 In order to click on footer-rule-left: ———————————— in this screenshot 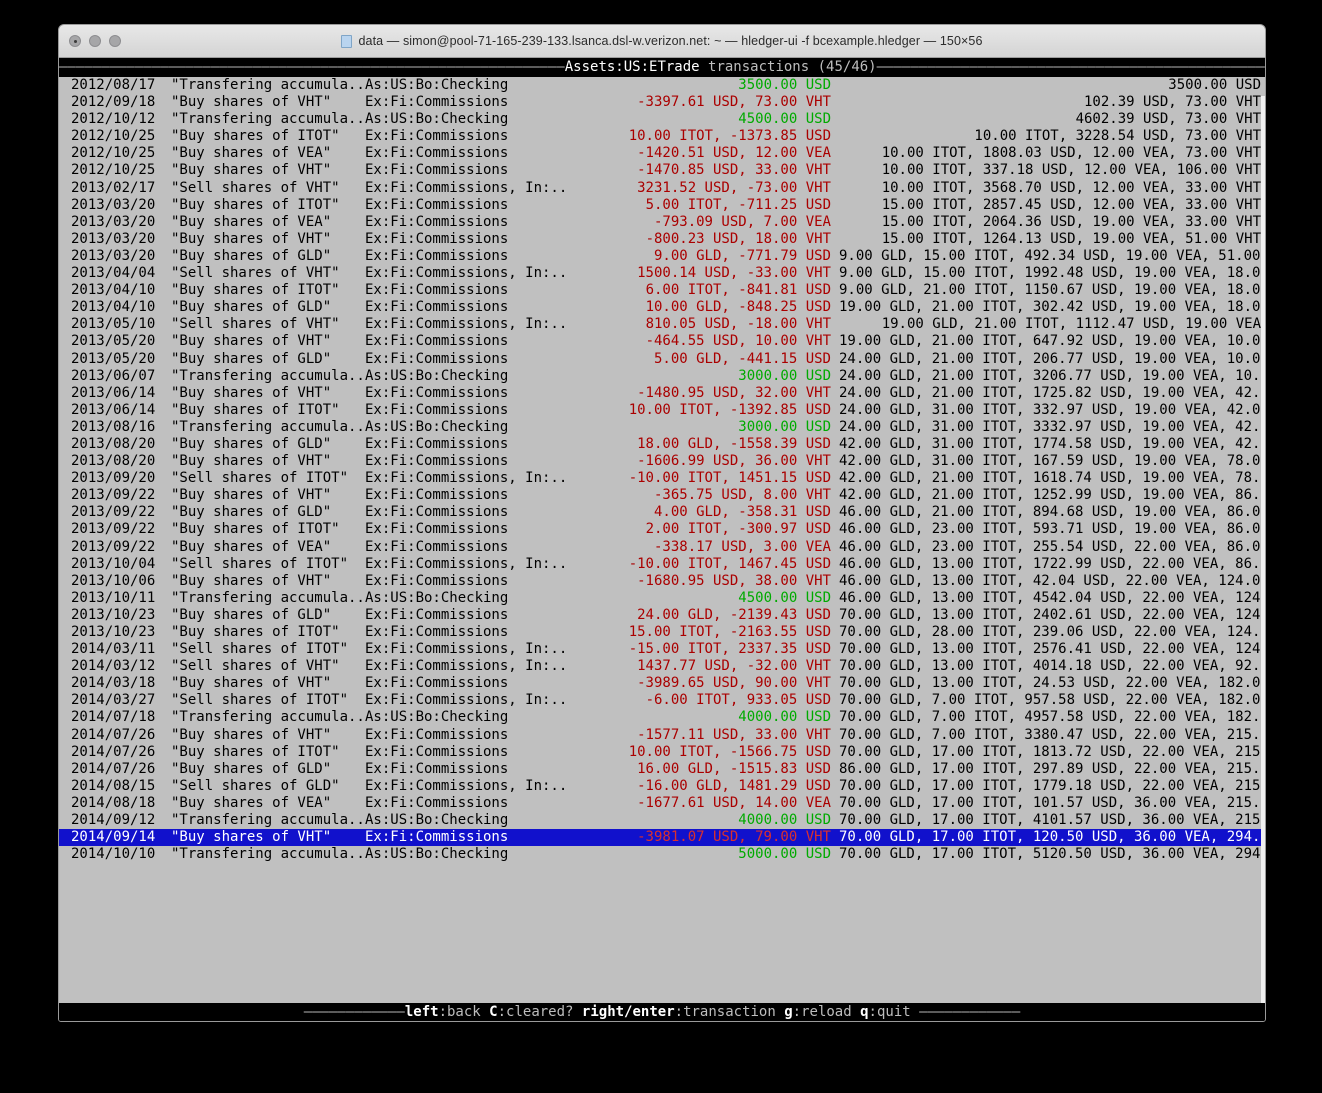, I will do `click(354, 1012)`.